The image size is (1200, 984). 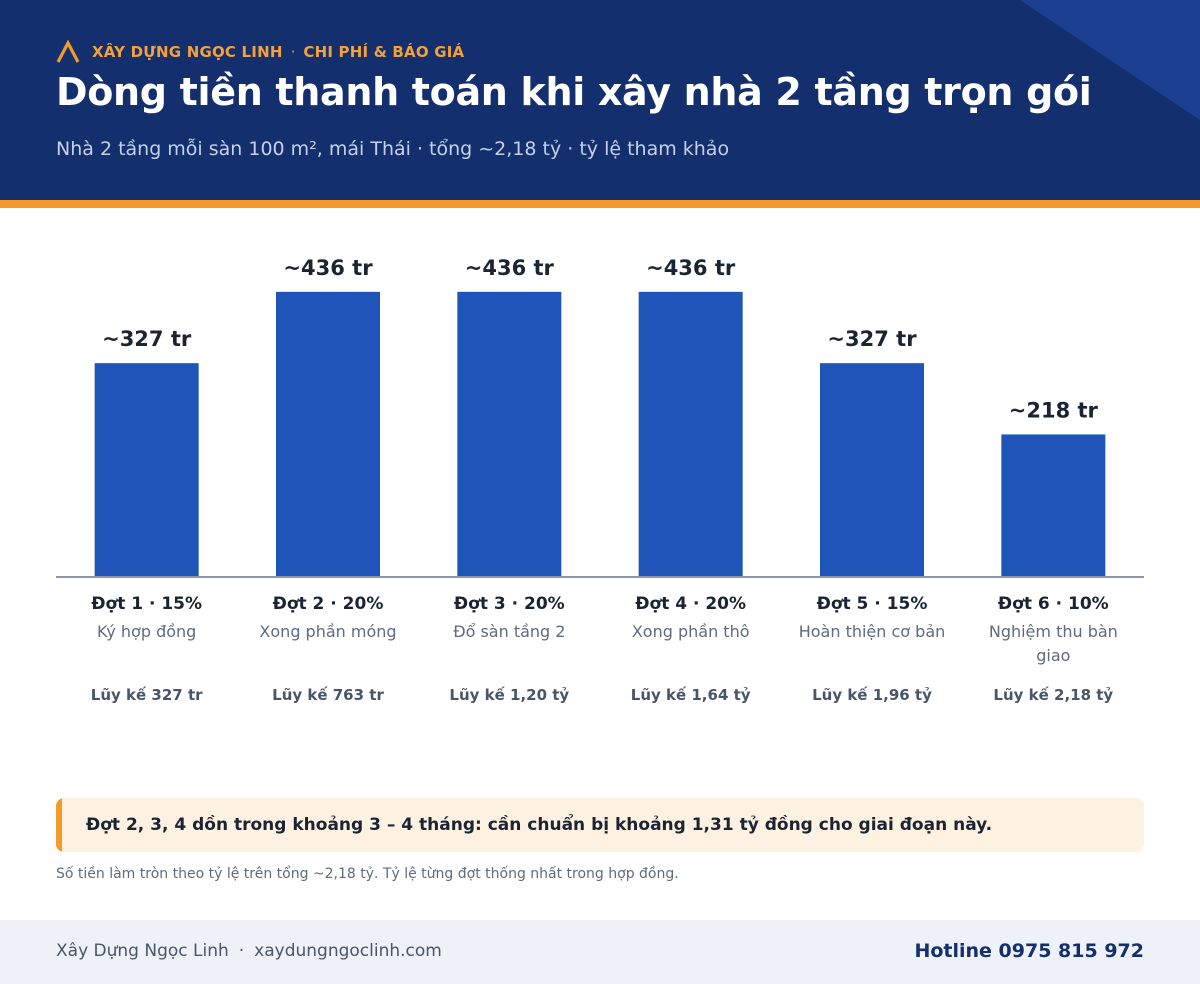 What do you see at coordinates (509, 631) in the screenshot?
I see `stage-label-3: Đổ sàn tầng 2` at bounding box center [509, 631].